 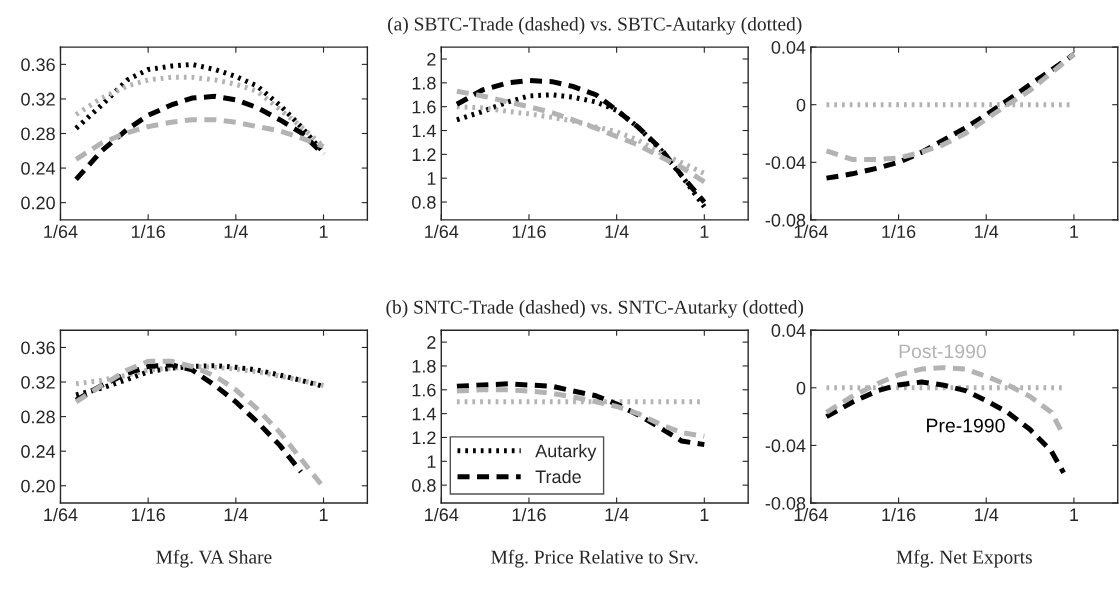 I want to click on chart-title: (b) SNTC-Trade (dashed) vs. SNTC-Autarky (dotted), so click(x=595, y=309).